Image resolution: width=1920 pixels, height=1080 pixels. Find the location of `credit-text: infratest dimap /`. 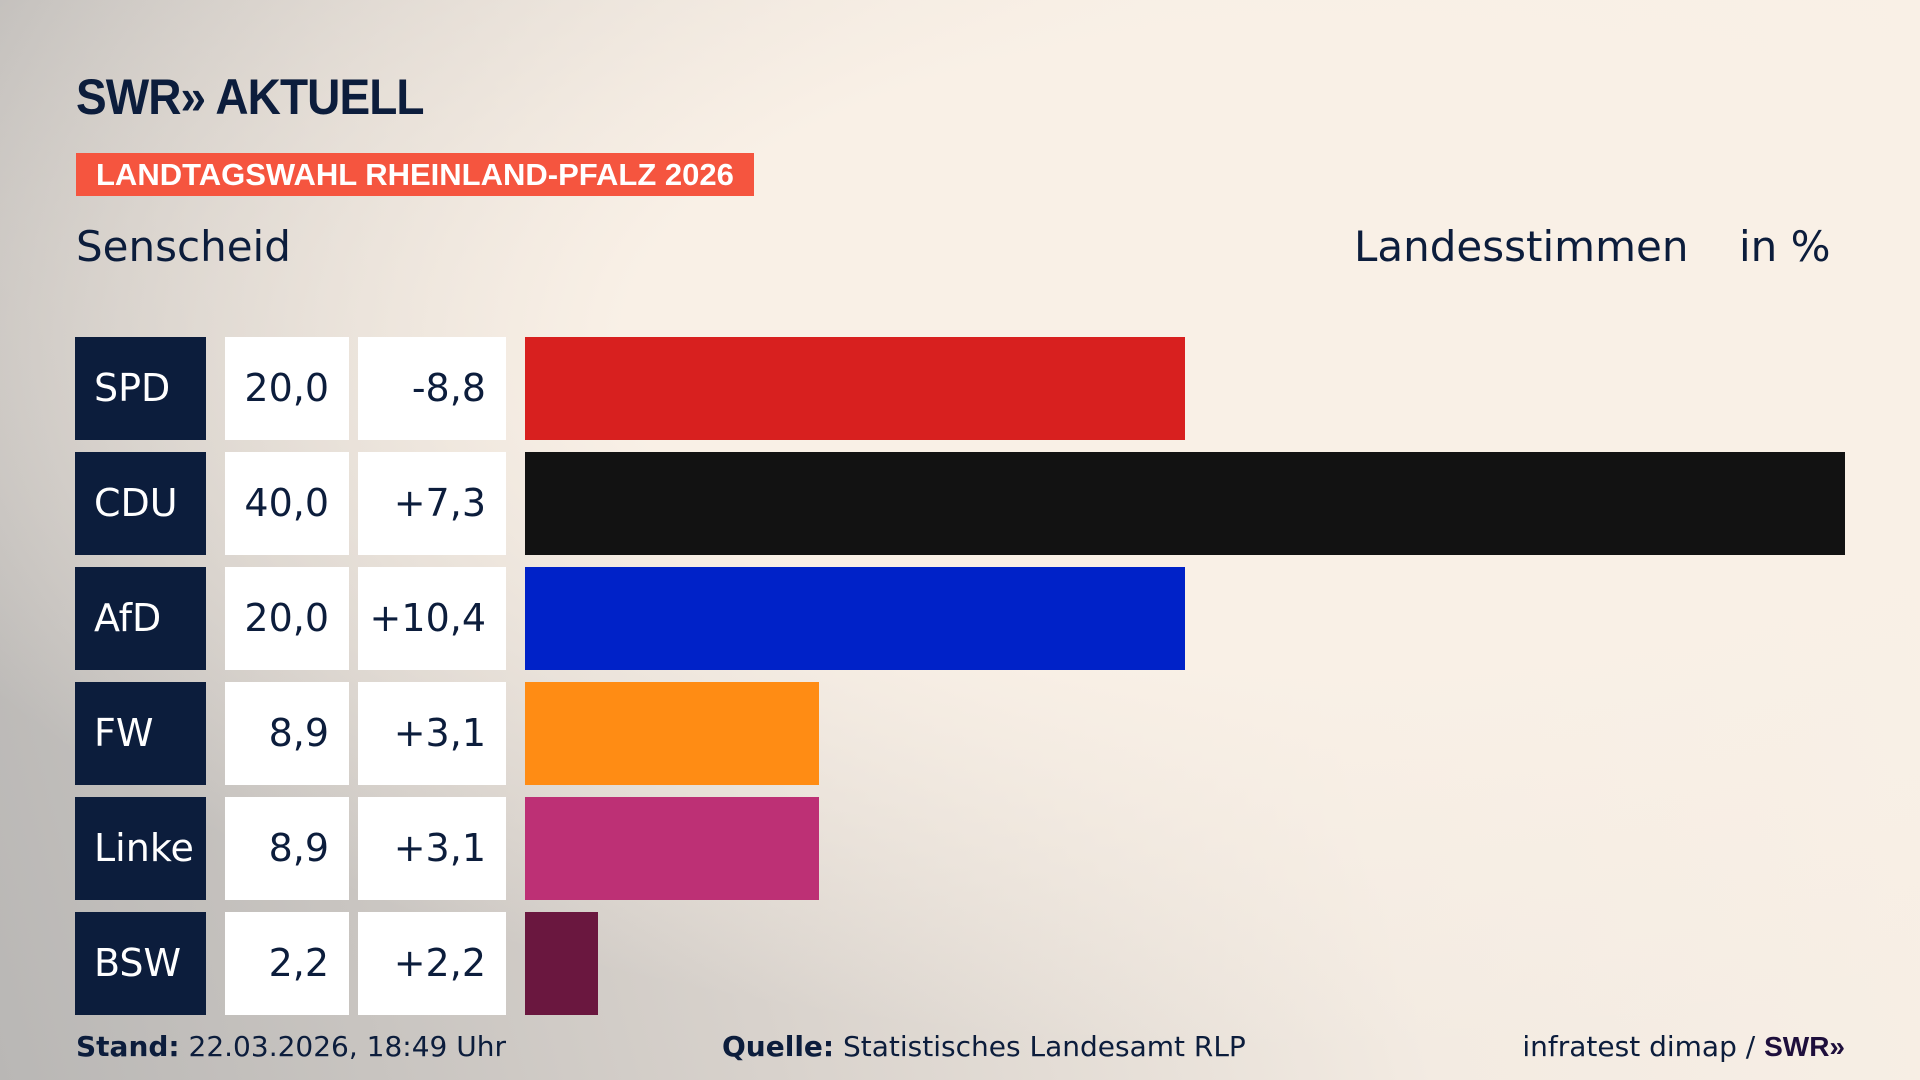

credit-text: infratest dimap / is located at coordinates (1639, 1046).